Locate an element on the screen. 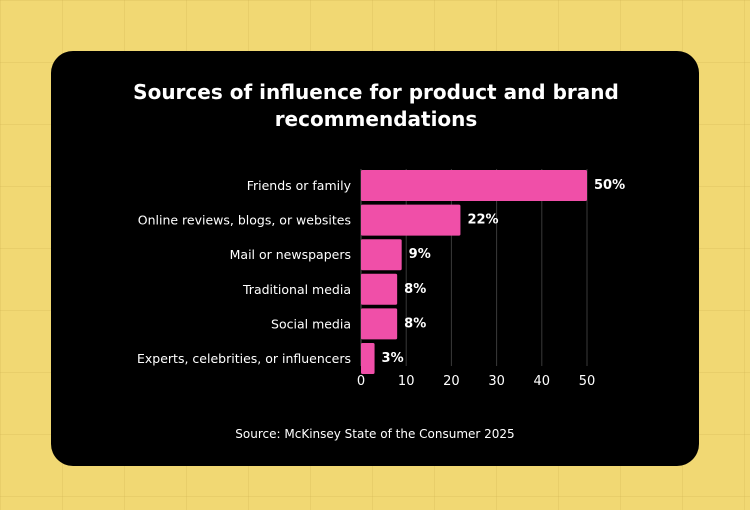 This screenshot has width=750, height=510. data-label: 50% is located at coordinates (609, 185).